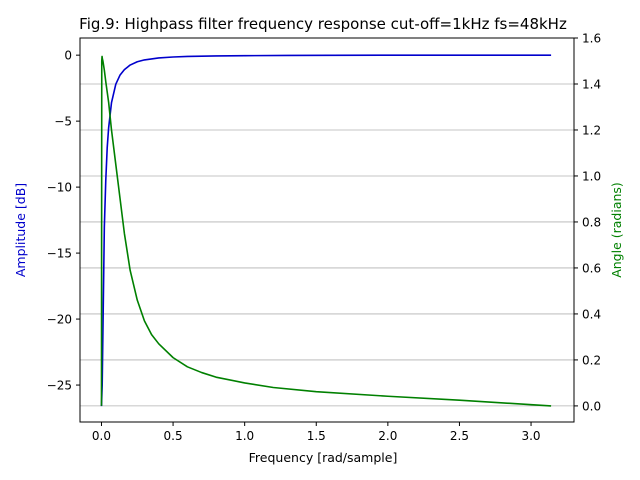 The width and height of the screenshot is (640, 480). What do you see at coordinates (63, 221) in the screenshot?
I see `y-axis-left: 0 −5 −10 −15 −20 −25` at bounding box center [63, 221].